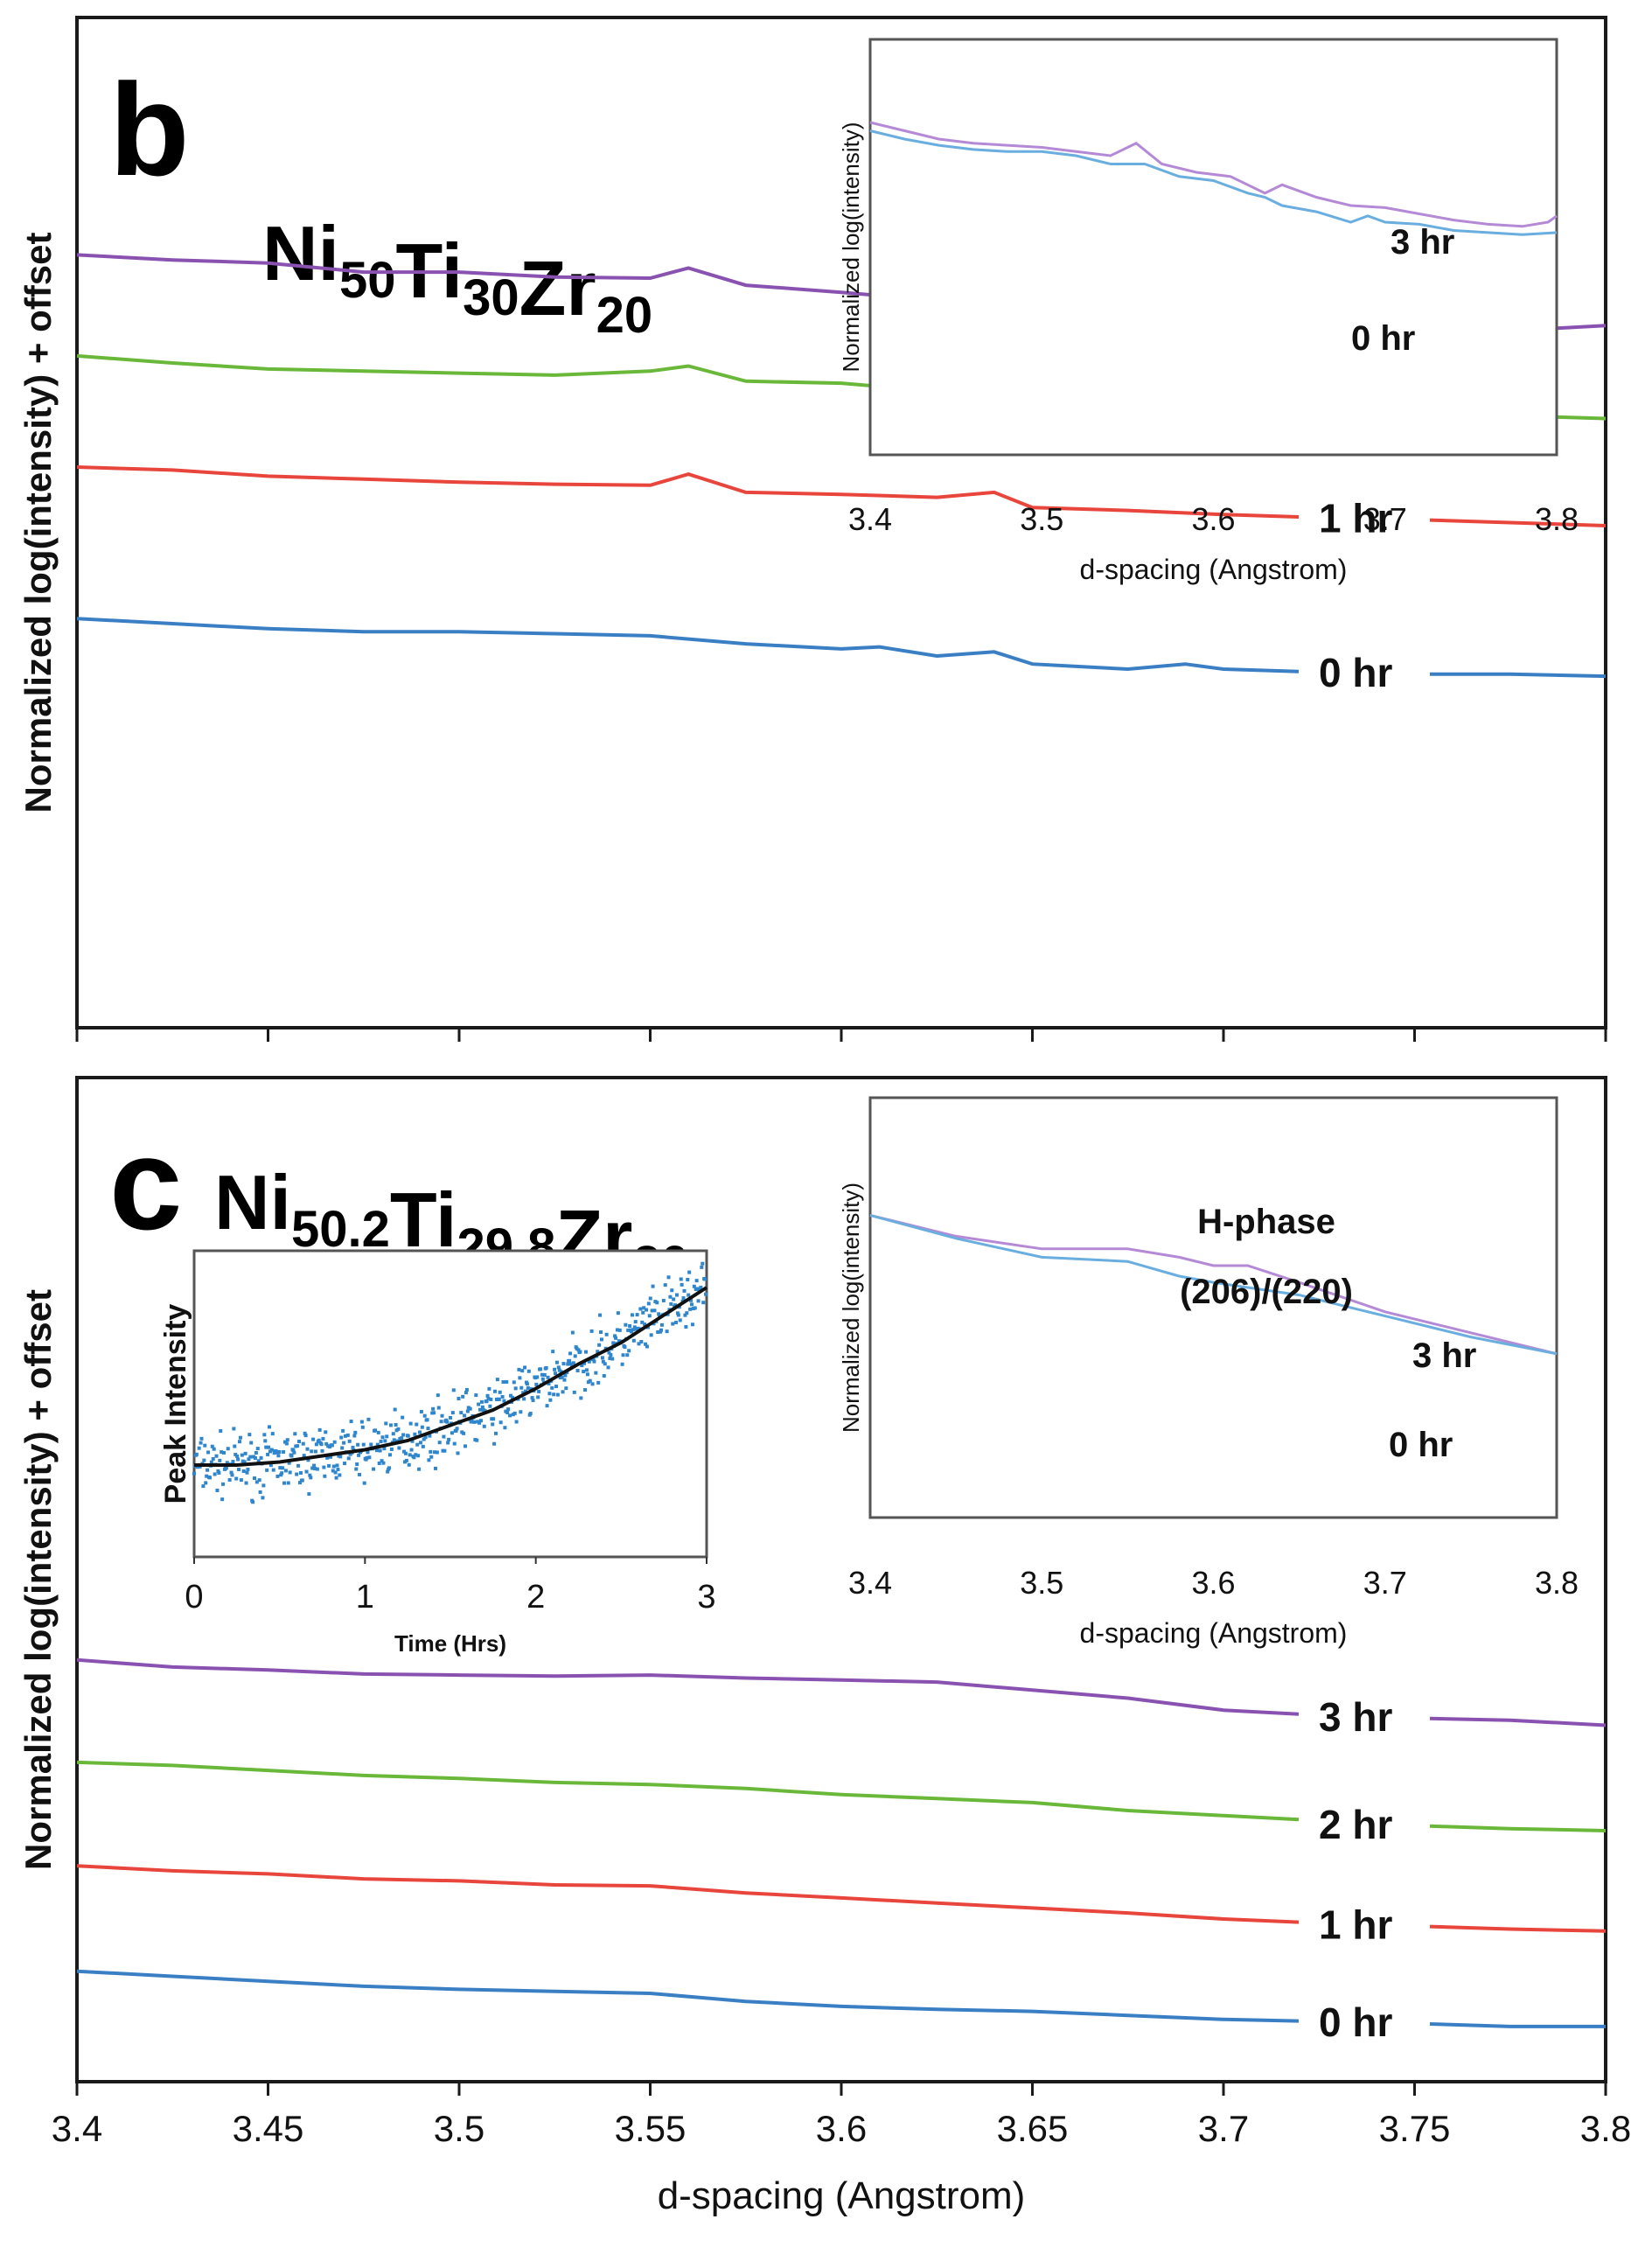 The height and width of the screenshot is (2261, 1652). I want to click on series-line-2-hr, so click(688, 1791).